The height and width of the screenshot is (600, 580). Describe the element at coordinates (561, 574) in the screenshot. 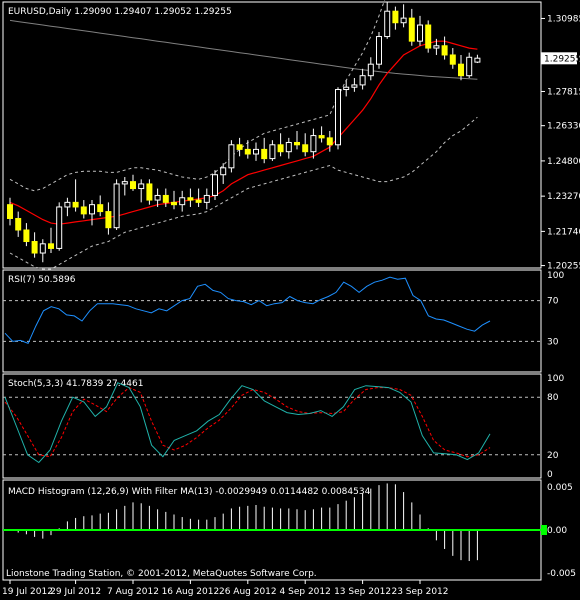

I see `macd-tick-label: -0.005` at that location.